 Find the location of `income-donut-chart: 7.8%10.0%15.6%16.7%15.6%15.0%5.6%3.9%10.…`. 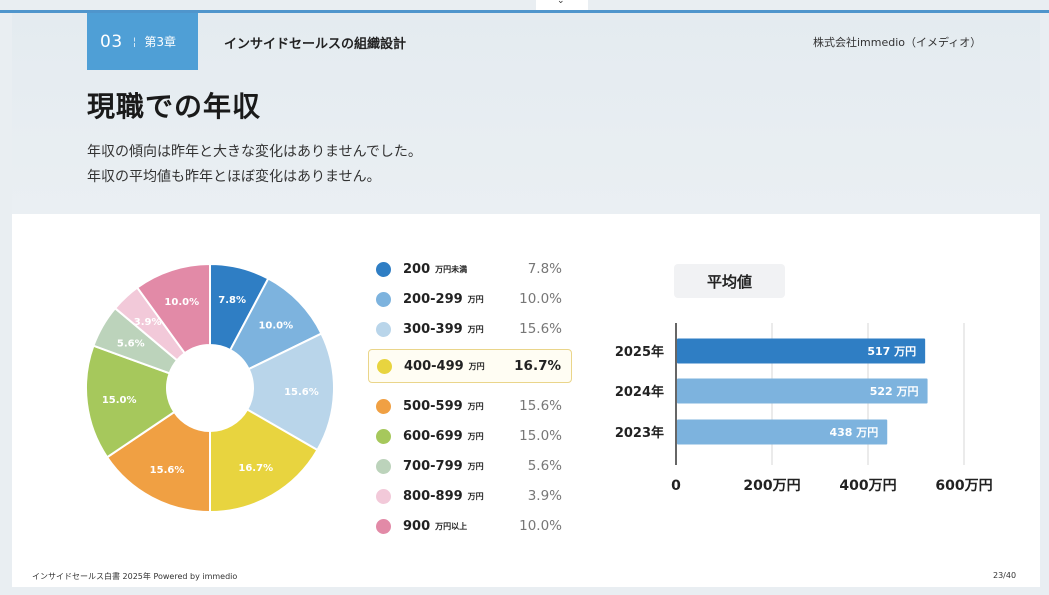

income-donut-chart: 7.8%10.0%15.6%16.7%15.6%15.0%5.6%3.9%10.… is located at coordinates (210, 388).